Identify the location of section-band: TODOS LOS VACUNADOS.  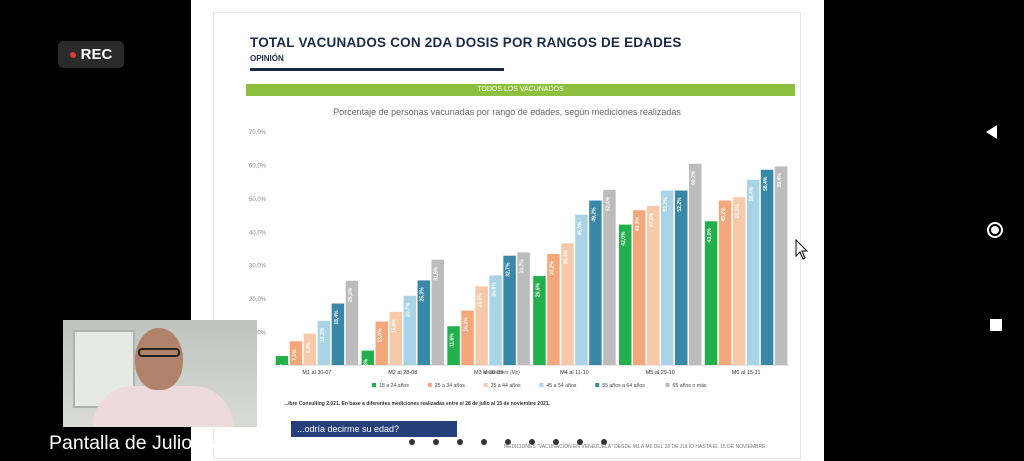
(520, 90).